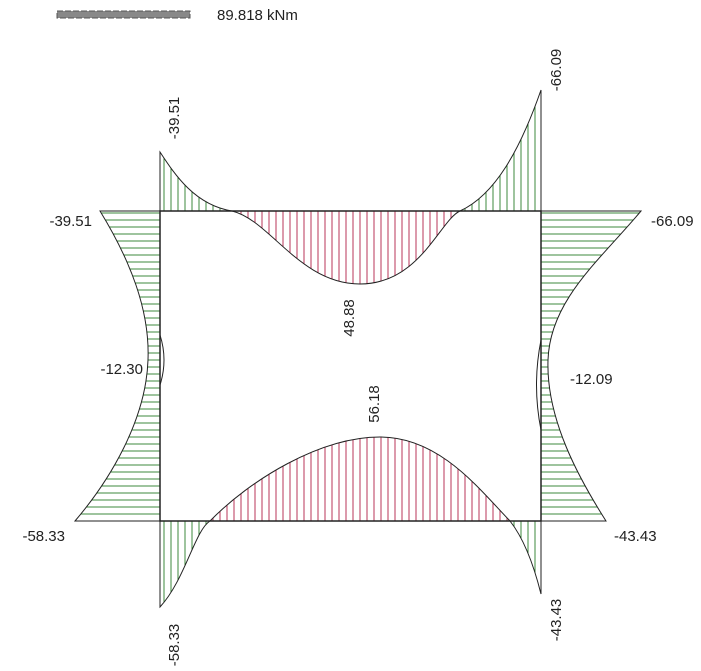 This screenshot has height=671, width=701. Describe the element at coordinates (350, 522) in the screenshot. I see `bottom-beam-moment` at that location.